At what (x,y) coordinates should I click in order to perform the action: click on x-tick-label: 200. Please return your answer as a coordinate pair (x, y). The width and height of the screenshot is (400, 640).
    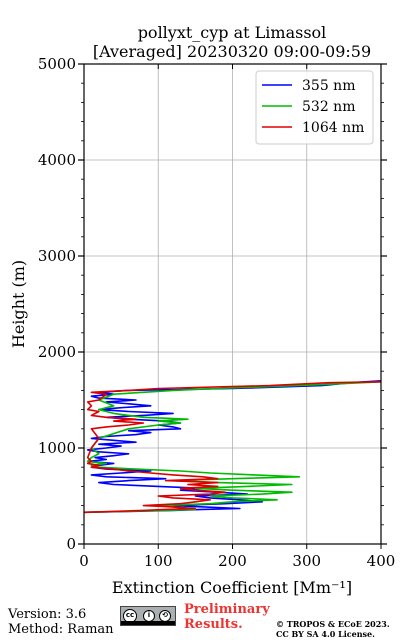
    Looking at the image, I should click on (232, 561).